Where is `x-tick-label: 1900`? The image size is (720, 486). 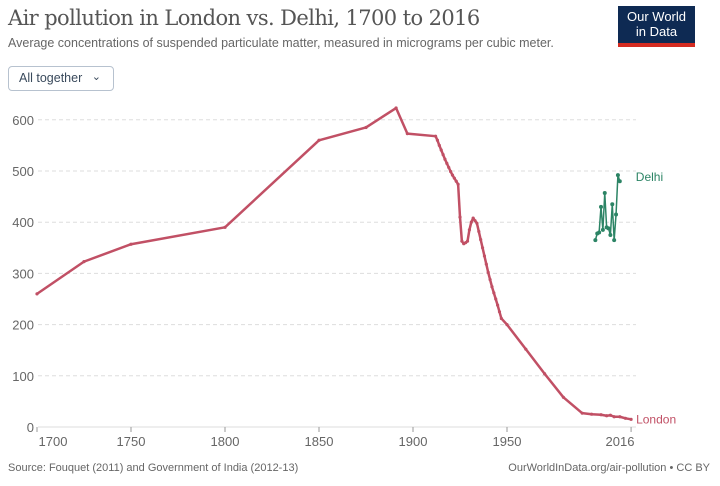 x-tick-label: 1900 is located at coordinates (413, 441).